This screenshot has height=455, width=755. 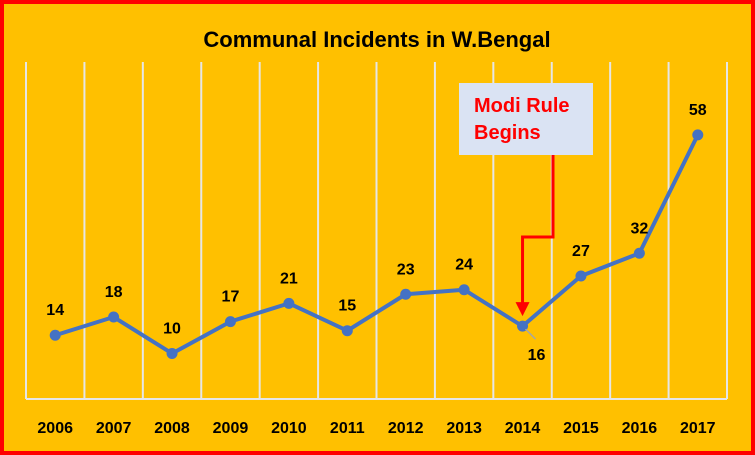 What do you see at coordinates (172, 328) in the screenshot?
I see `data-label: 10` at bounding box center [172, 328].